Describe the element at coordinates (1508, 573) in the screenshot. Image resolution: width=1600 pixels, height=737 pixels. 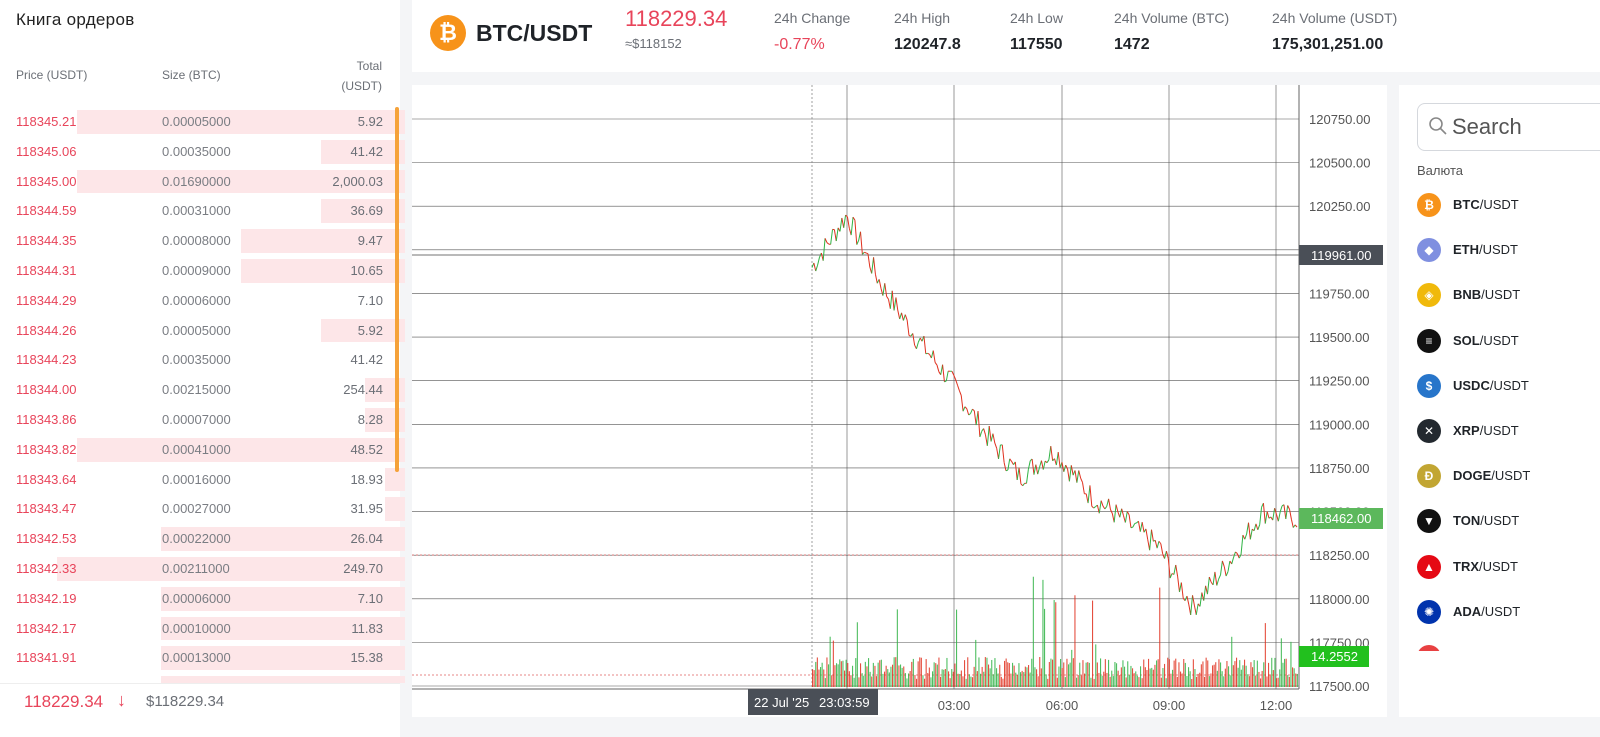
I see `currency-item-trx: ▲ TRX/USDT` at that location.